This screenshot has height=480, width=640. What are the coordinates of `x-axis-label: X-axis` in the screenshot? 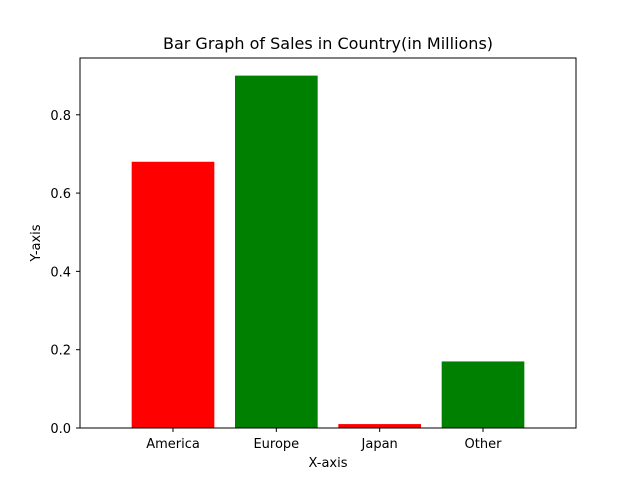 It's located at (328, 463).